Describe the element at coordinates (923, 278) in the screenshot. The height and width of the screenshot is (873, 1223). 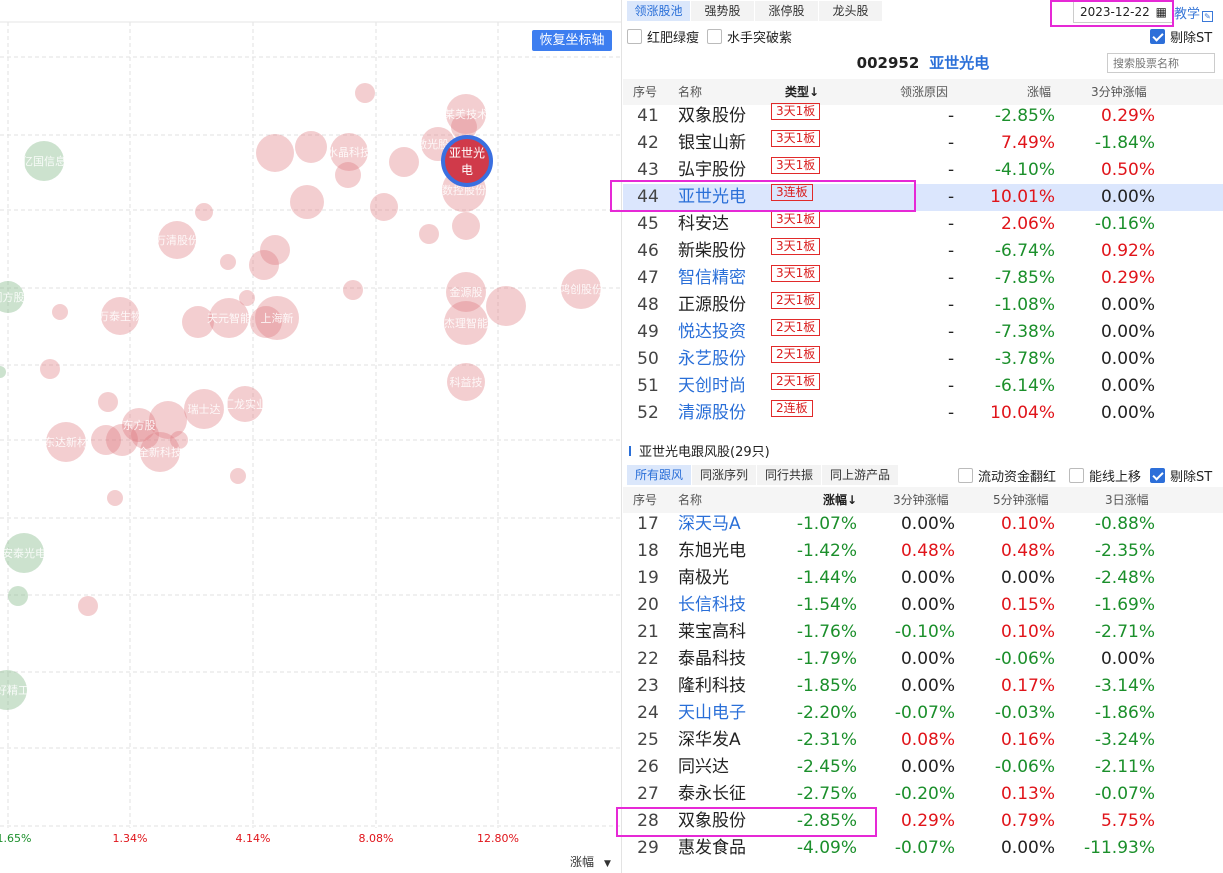
I see `table-row: 47 智信精密 3天1板 - -7.85% 0.29%` at that location.